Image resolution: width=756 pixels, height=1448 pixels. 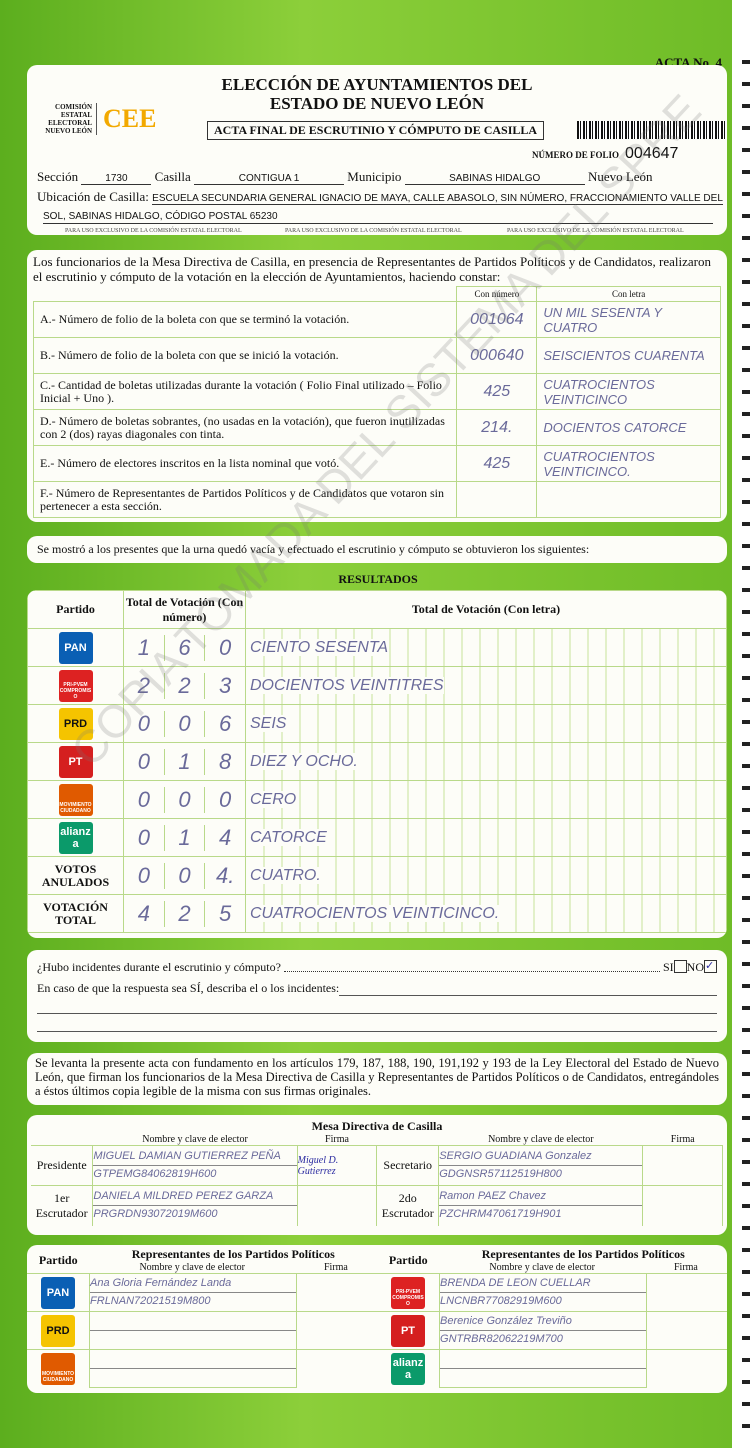 I want to click on rep-name: Ana Gloria Fernández Landa, so click(x=193, y=1284).